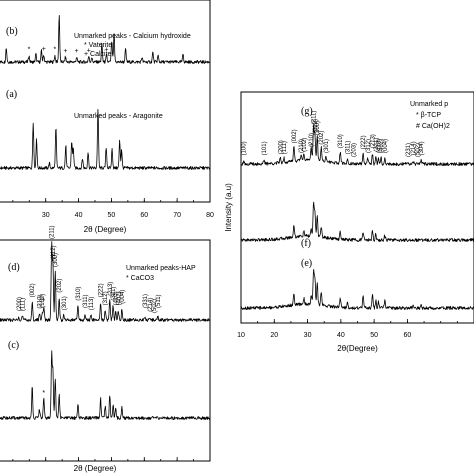 The image size is (474, 474). I want to click on x-tick-label: 70, so click(177, 215).